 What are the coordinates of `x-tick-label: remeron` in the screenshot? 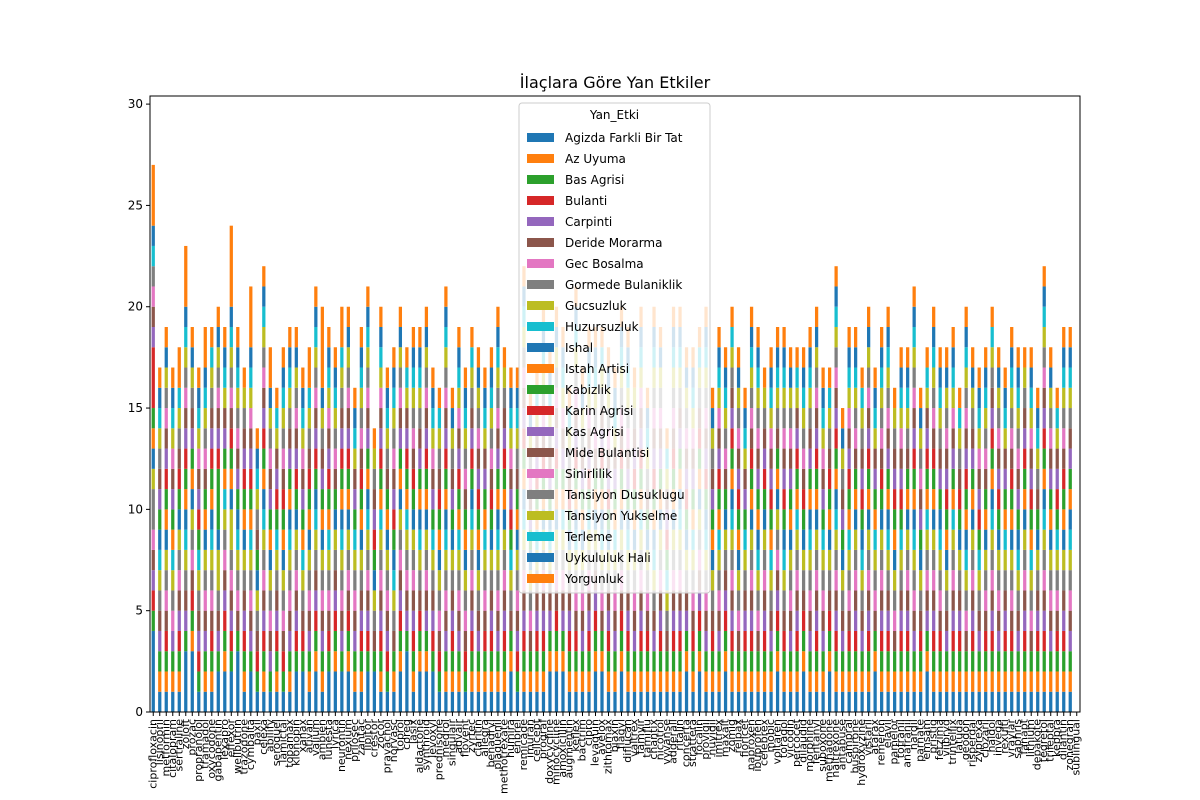 It's located at (881, 742).